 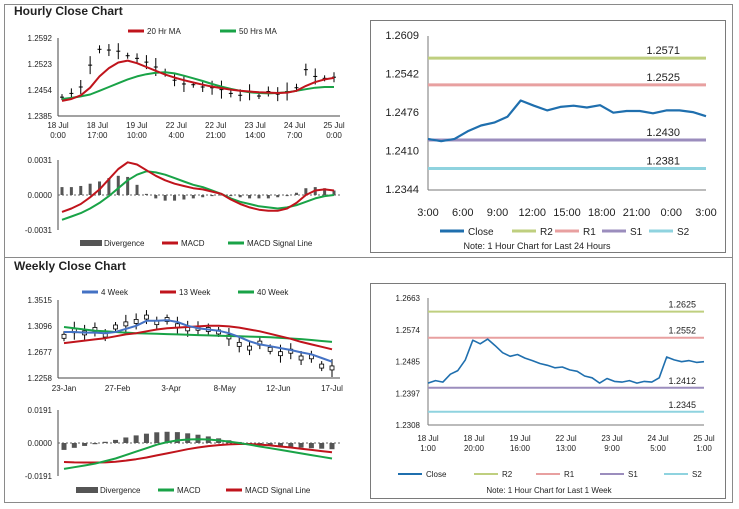 I want to click on weekly-signal-line, so click(x=198, y=453).